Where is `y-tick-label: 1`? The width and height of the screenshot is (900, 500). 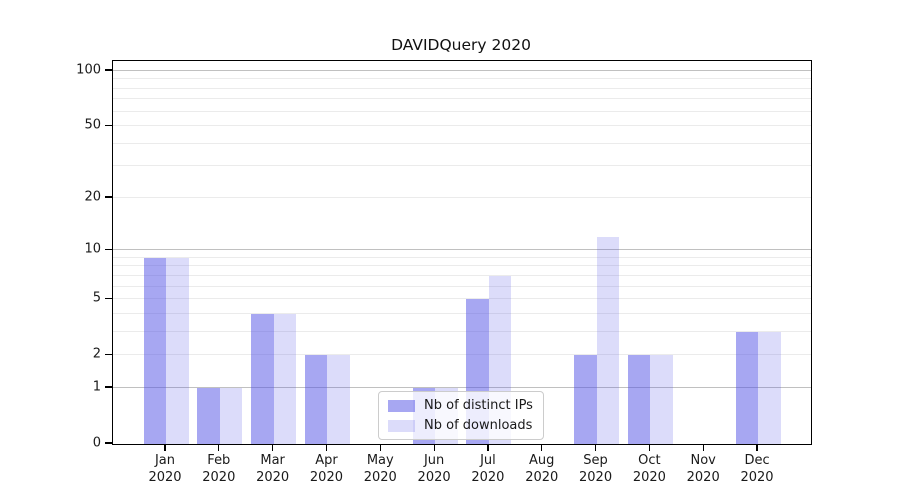
y-tick-label: 1 is located at coordinates (96, 387).